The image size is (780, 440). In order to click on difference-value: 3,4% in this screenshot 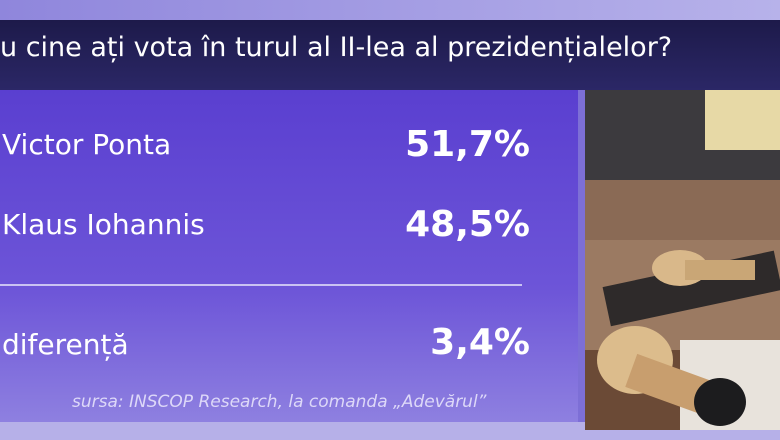, I will do `click(480, 342)`.